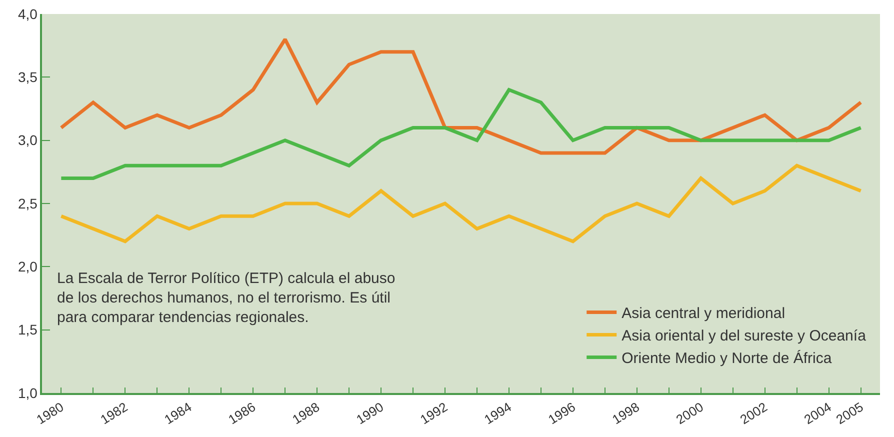 The height and width of the screenshot is (437, 894). What do you see at coordinates (689, 413) in the screenshot?
I see `x-tick-label: 2000` at bounding box center [689, 413].